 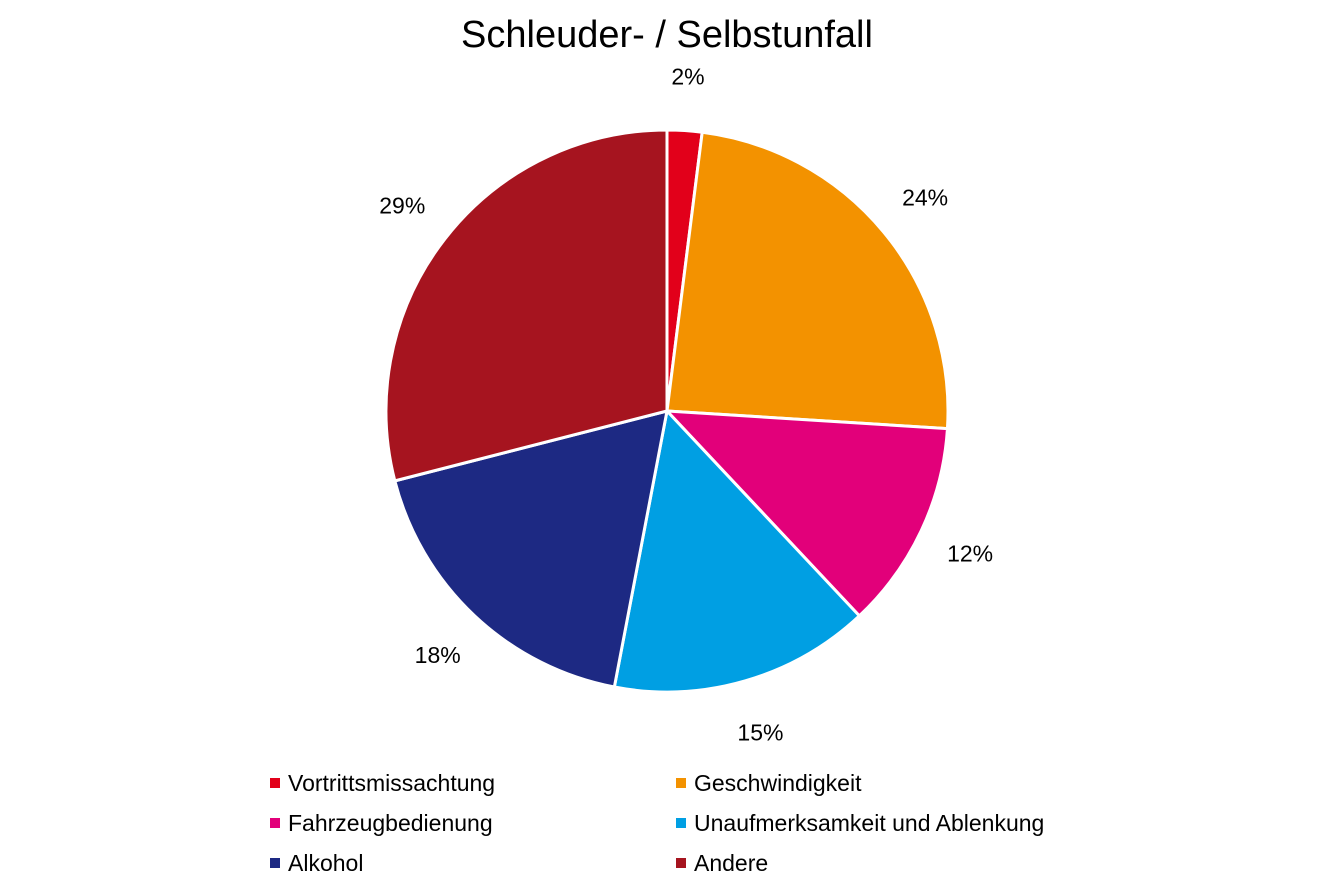 I want to click on legend-label: Alkohol, so click(x=326, y=862).